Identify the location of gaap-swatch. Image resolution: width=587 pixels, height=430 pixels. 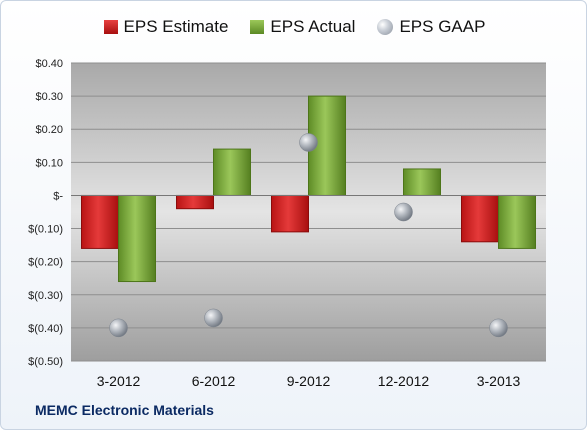
(385, 27).